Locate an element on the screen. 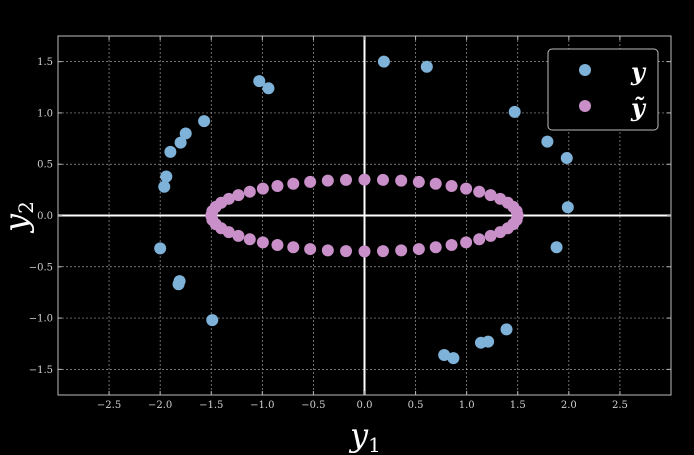 The height and width of the screenshot is (455, 694). x-axis-label: y1 is located at coordinates (364, 435).